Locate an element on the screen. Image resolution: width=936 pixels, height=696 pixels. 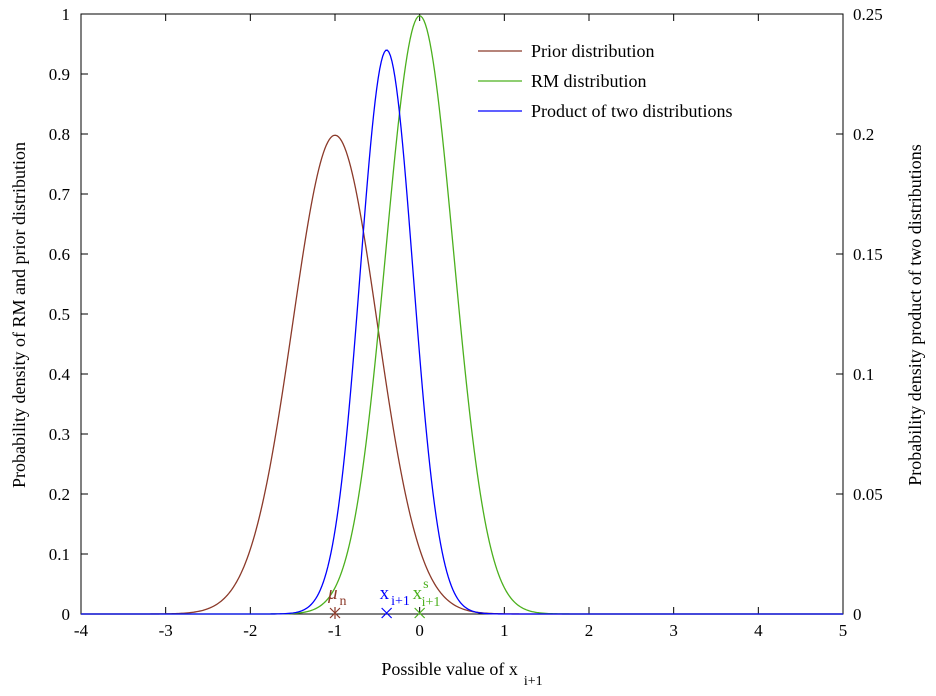
x-tick-label: -1 is located at coordinates (335, 630).